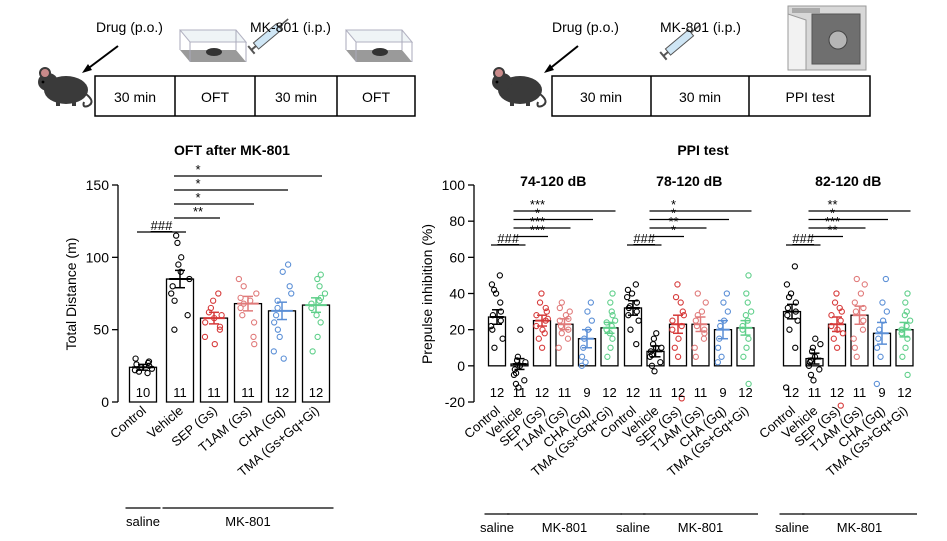 The image size is (947, 541). I want to click on group-label: saline, so click(792, 527).